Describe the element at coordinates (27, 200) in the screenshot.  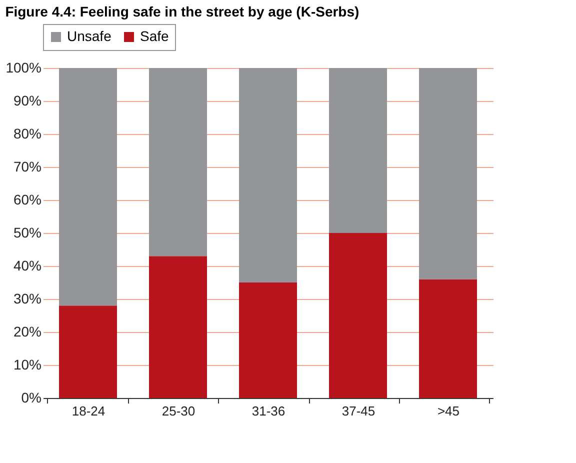
I see `y-tick-label: 60%` at that location.